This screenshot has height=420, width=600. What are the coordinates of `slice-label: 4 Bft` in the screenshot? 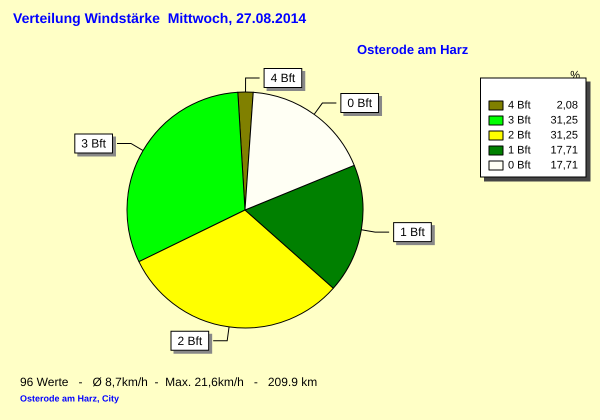 It's located at (283, 78).